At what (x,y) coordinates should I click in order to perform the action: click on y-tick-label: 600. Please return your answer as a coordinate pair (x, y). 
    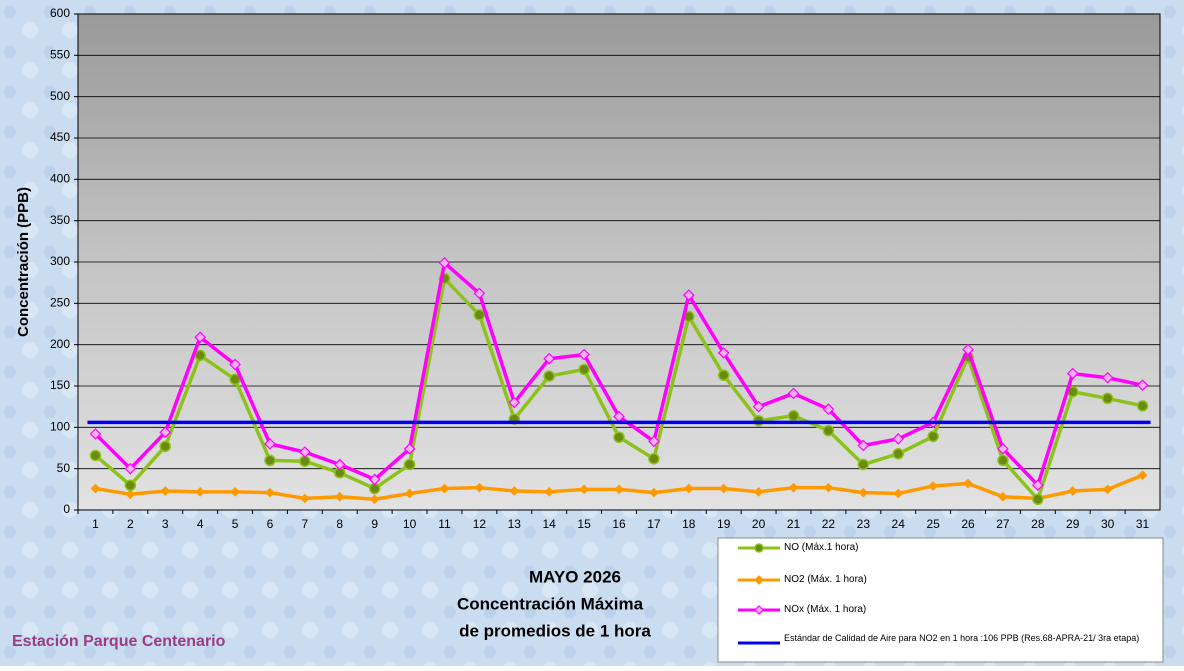
    Looking at the image, I should click on (60, 13).